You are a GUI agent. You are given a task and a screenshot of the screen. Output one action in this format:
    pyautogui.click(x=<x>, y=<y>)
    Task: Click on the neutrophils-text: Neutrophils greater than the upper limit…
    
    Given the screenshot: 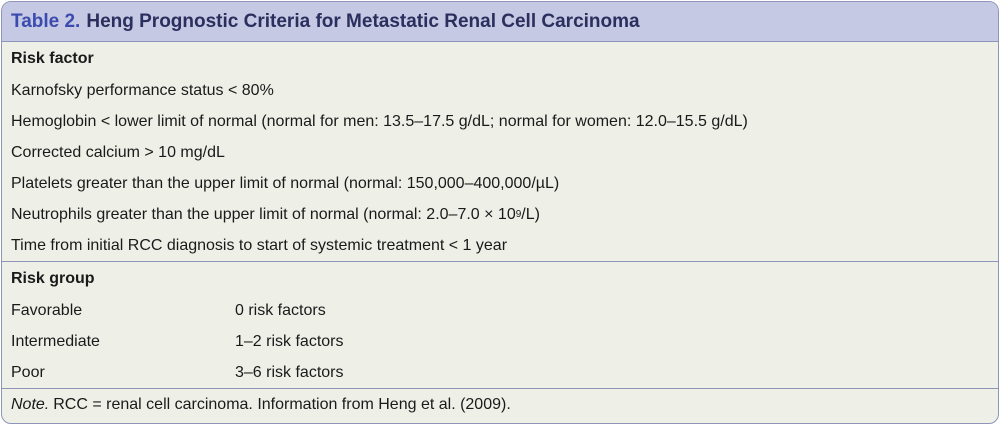 What is the action you would take?
    pyautogui.click(x=263, y=214)
    